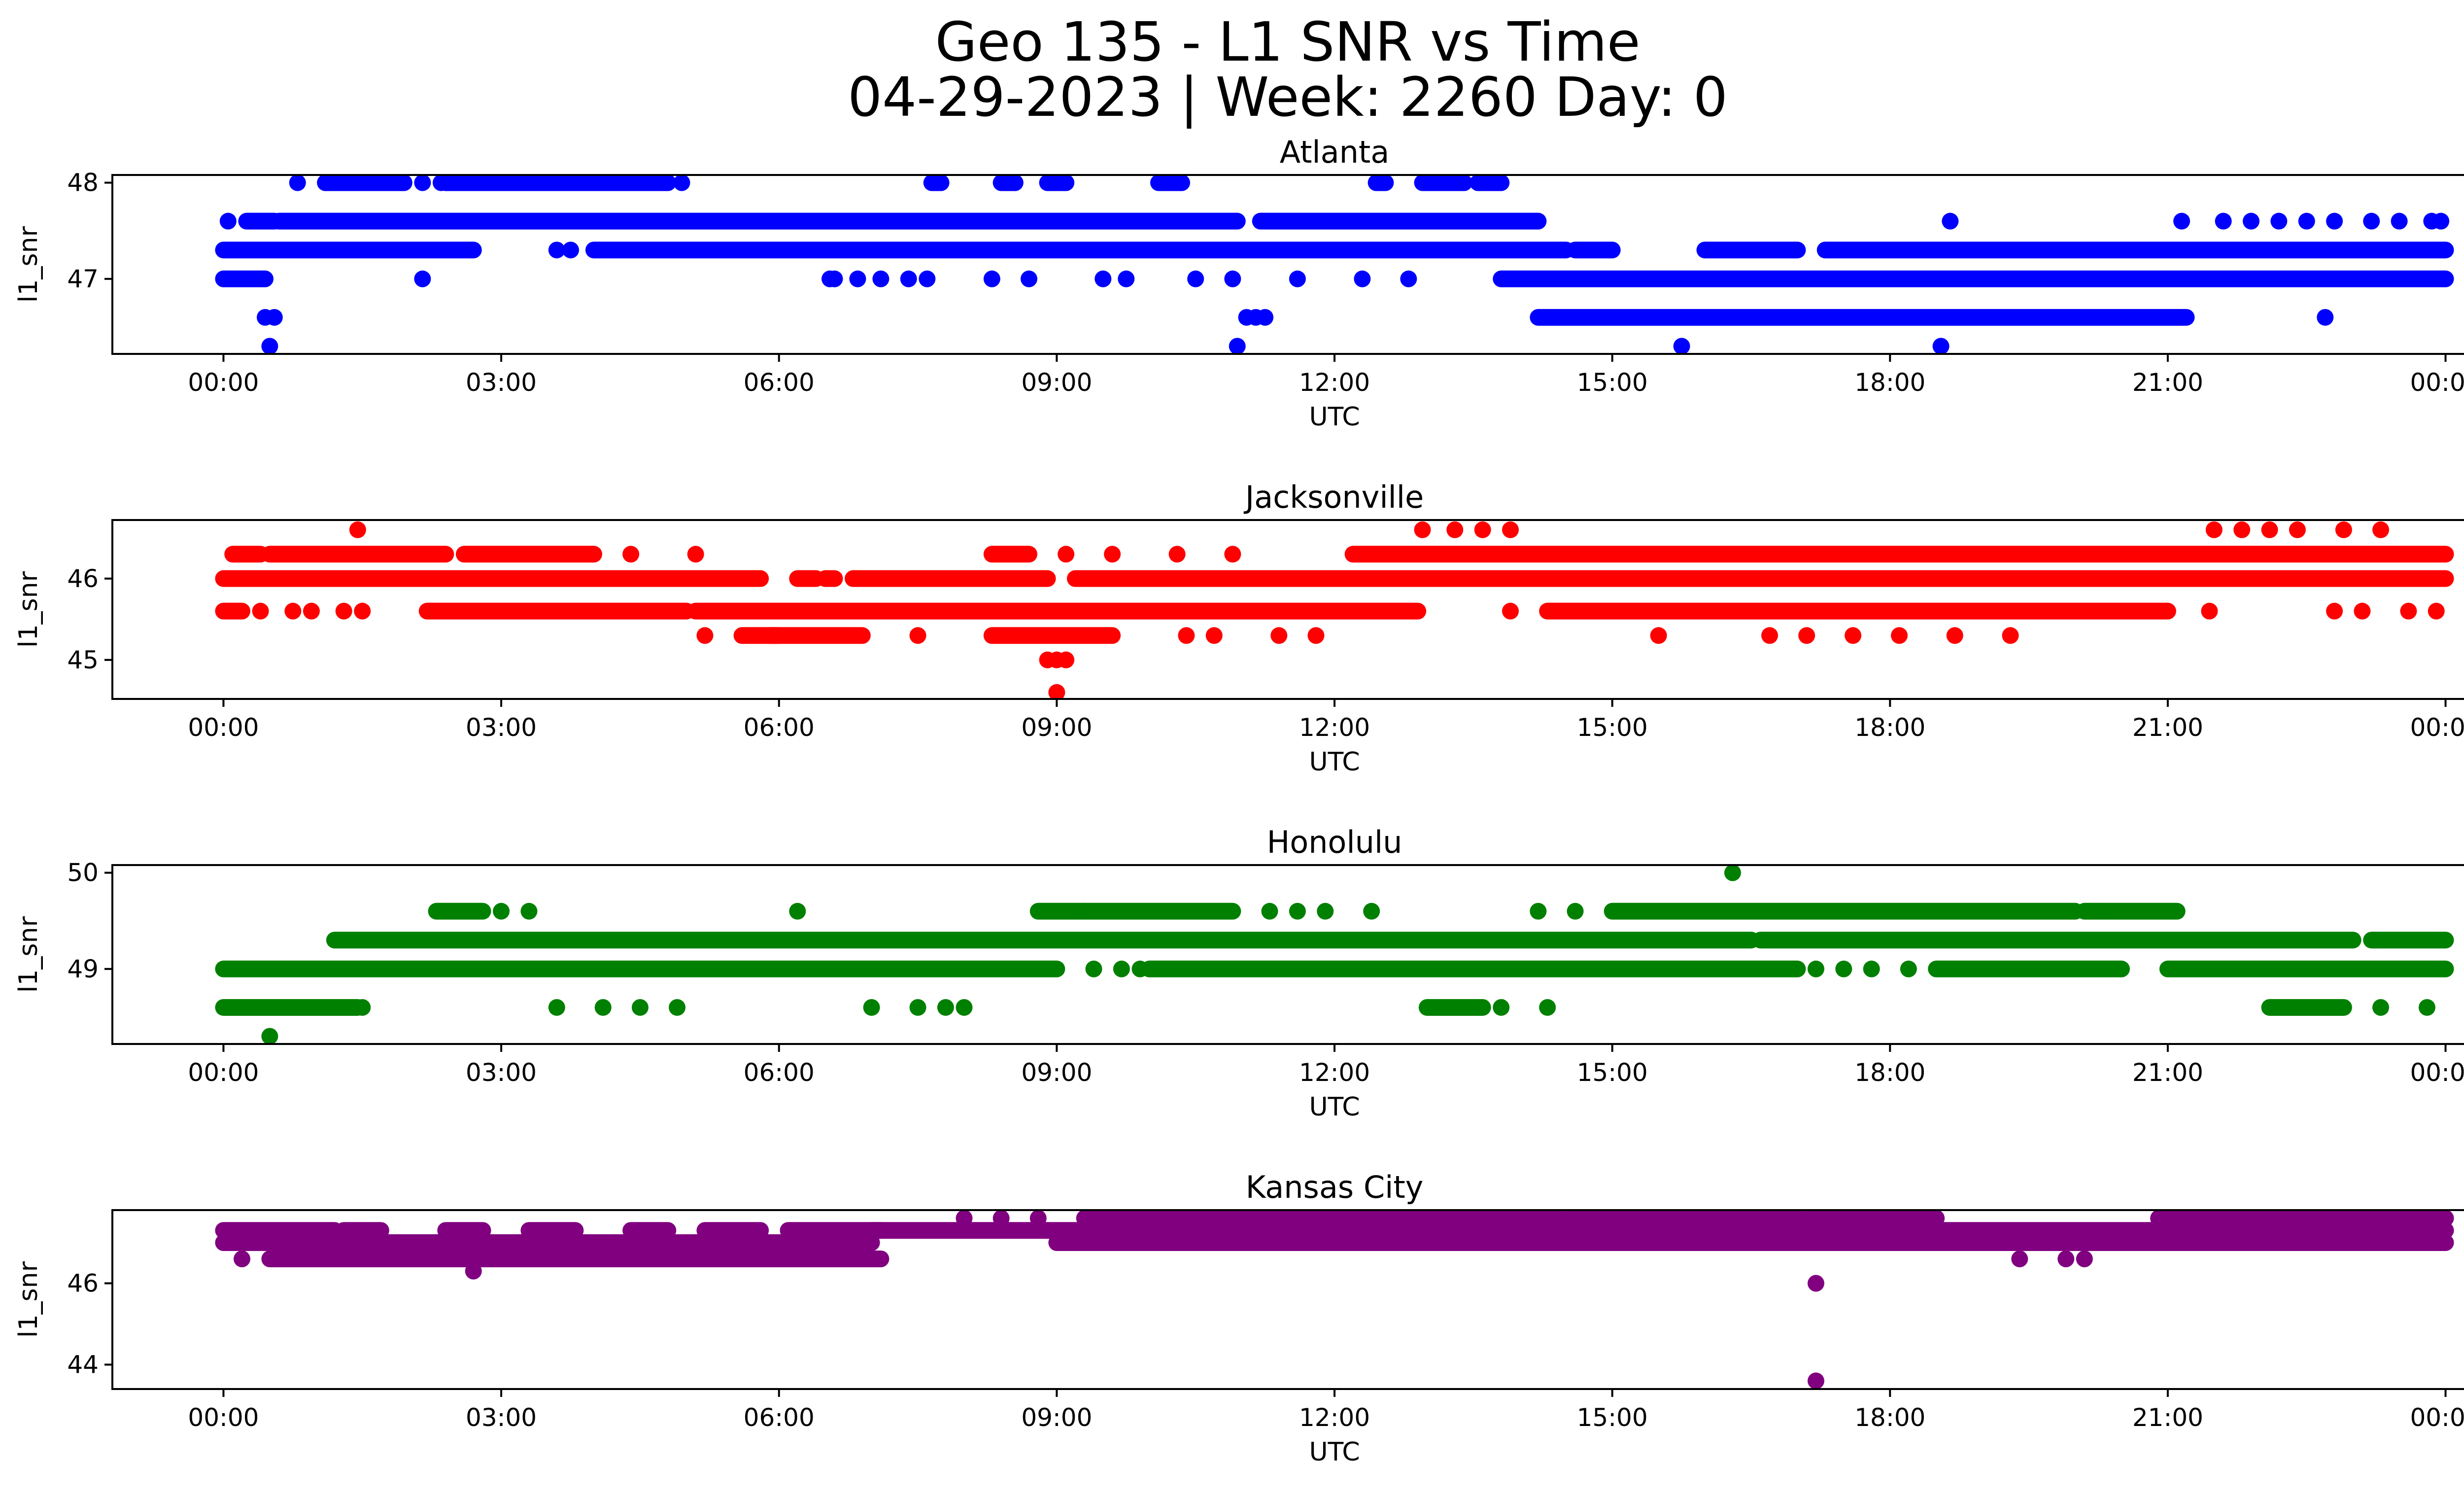 The image size is (2464, 1495). What do you see at coordinates (83, 873) in the screenshot?
I see `y-tick-label: 50` at bounding box center [83, 873].